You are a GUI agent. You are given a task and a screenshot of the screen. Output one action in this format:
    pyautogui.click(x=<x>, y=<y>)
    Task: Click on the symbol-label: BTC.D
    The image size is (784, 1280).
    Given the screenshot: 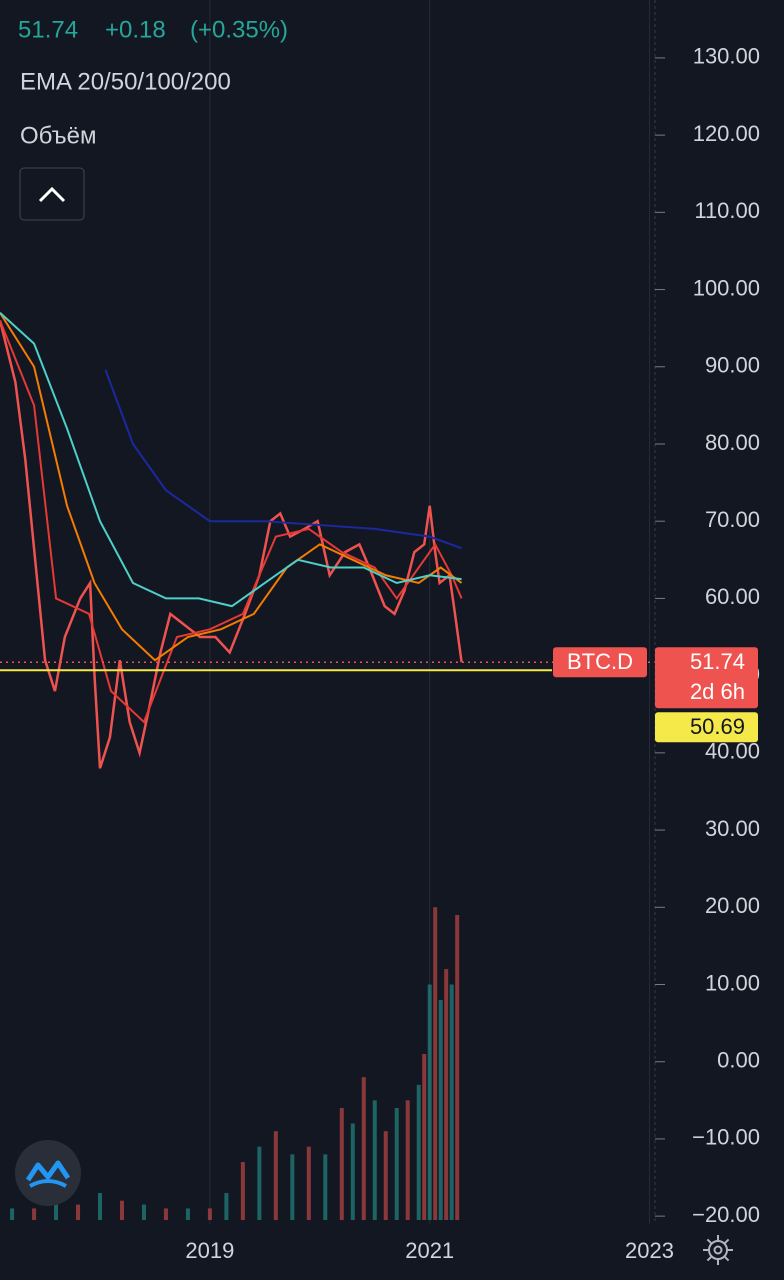 What is the action you would take?
    pyautogui.click(x=600, y=661)
    